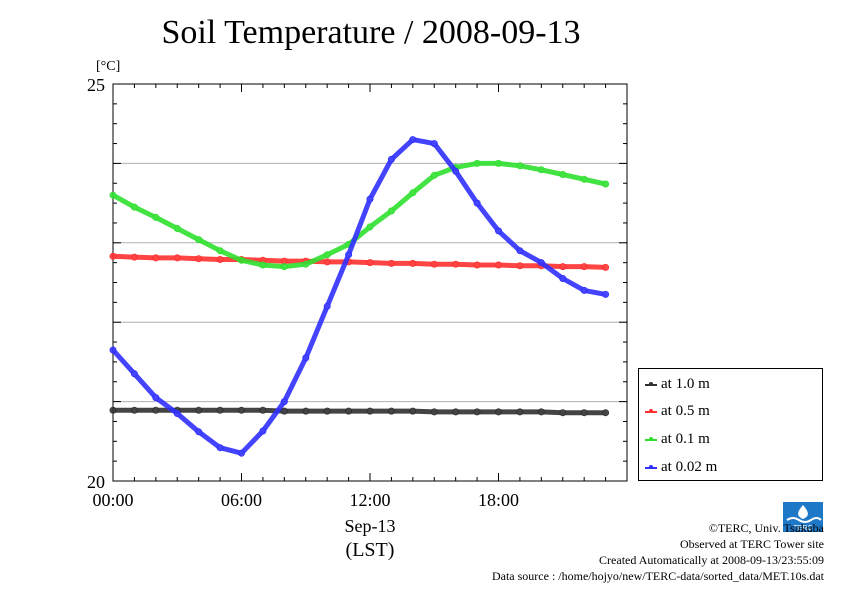 This screenshot has width=842, height=595. Describe the element at coordinates (96, 482) in the screenshot. I see `y-tick-label-bottom: 20` at that location.